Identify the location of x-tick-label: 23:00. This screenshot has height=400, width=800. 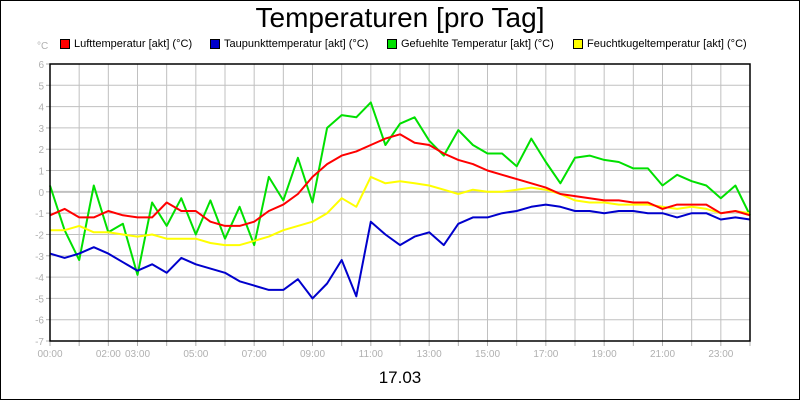
(720, 354).